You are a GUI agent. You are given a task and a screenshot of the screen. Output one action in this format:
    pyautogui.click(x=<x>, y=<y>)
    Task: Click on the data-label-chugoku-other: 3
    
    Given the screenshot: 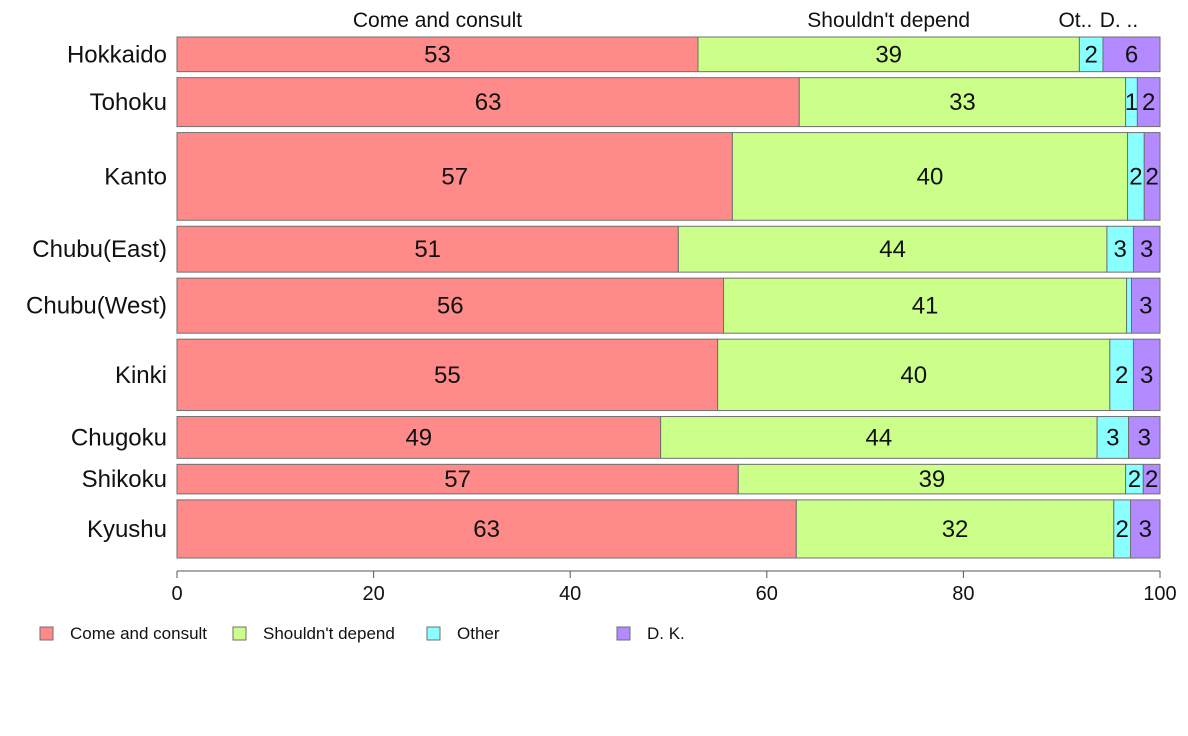 What is the action you would take?
    pyautogui.click(x=1112, y=437)
    